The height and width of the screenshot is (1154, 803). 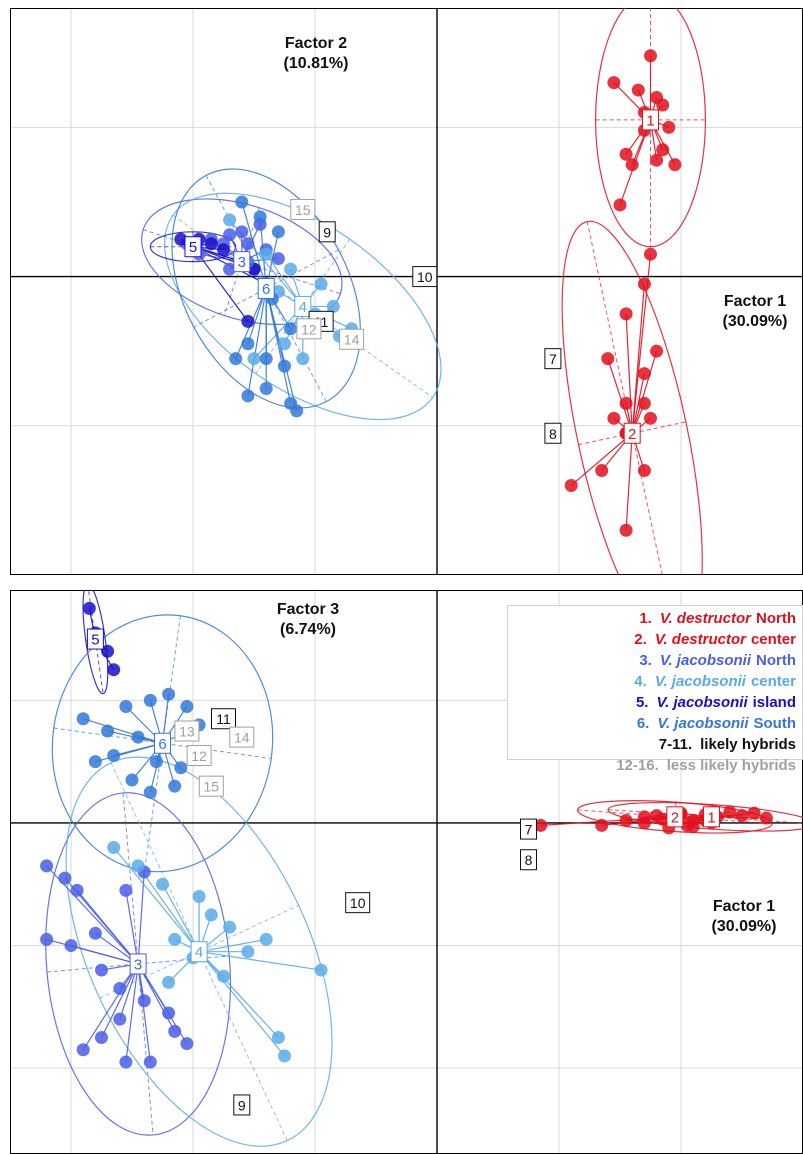 I want to click on top-hybrid-label-12: 12, so click(x=309, y=329).